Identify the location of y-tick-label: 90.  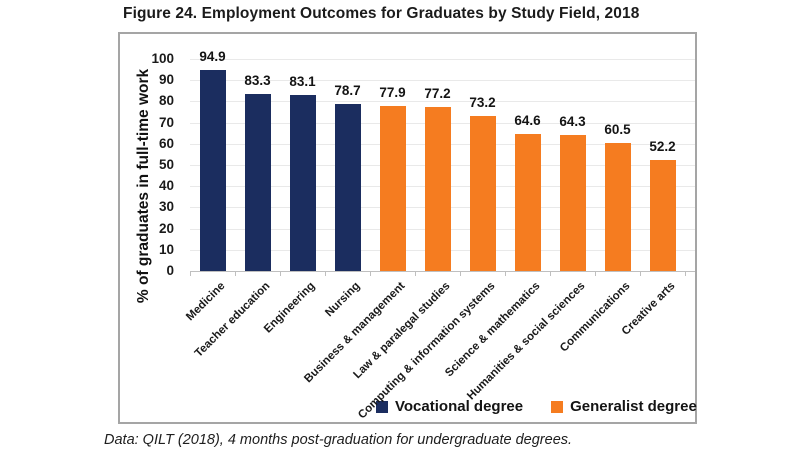
(166, 80).